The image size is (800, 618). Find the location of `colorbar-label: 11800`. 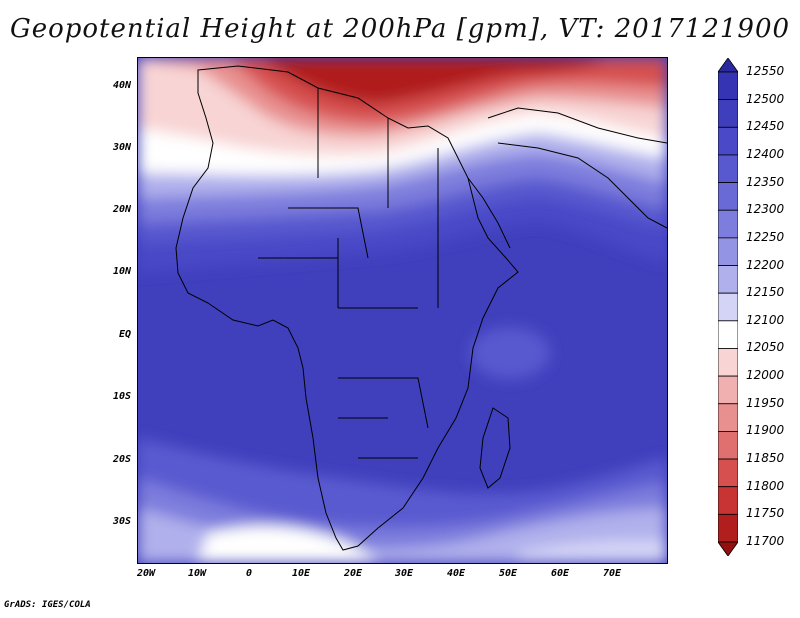

colorbar-label: 11800 is located at coordinates (765, 485).